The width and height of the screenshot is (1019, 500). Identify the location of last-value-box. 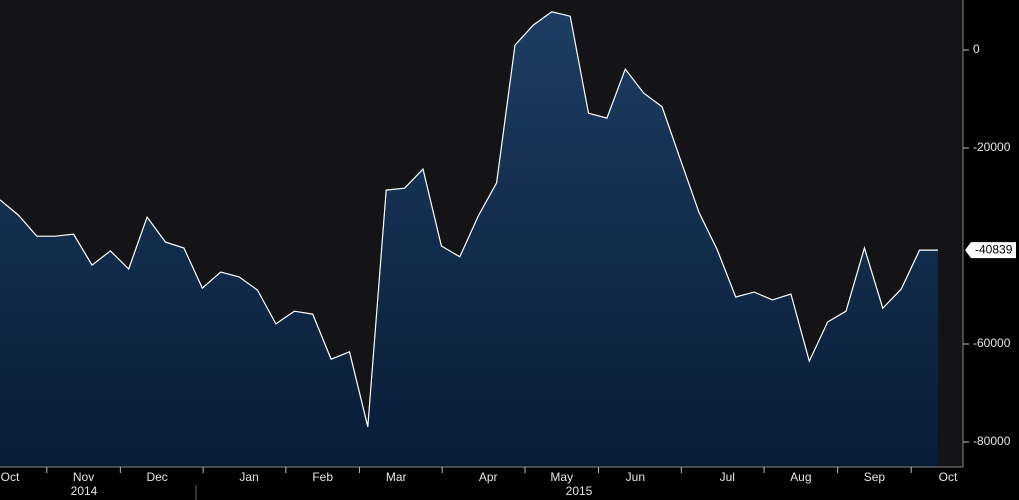
(990, 250).